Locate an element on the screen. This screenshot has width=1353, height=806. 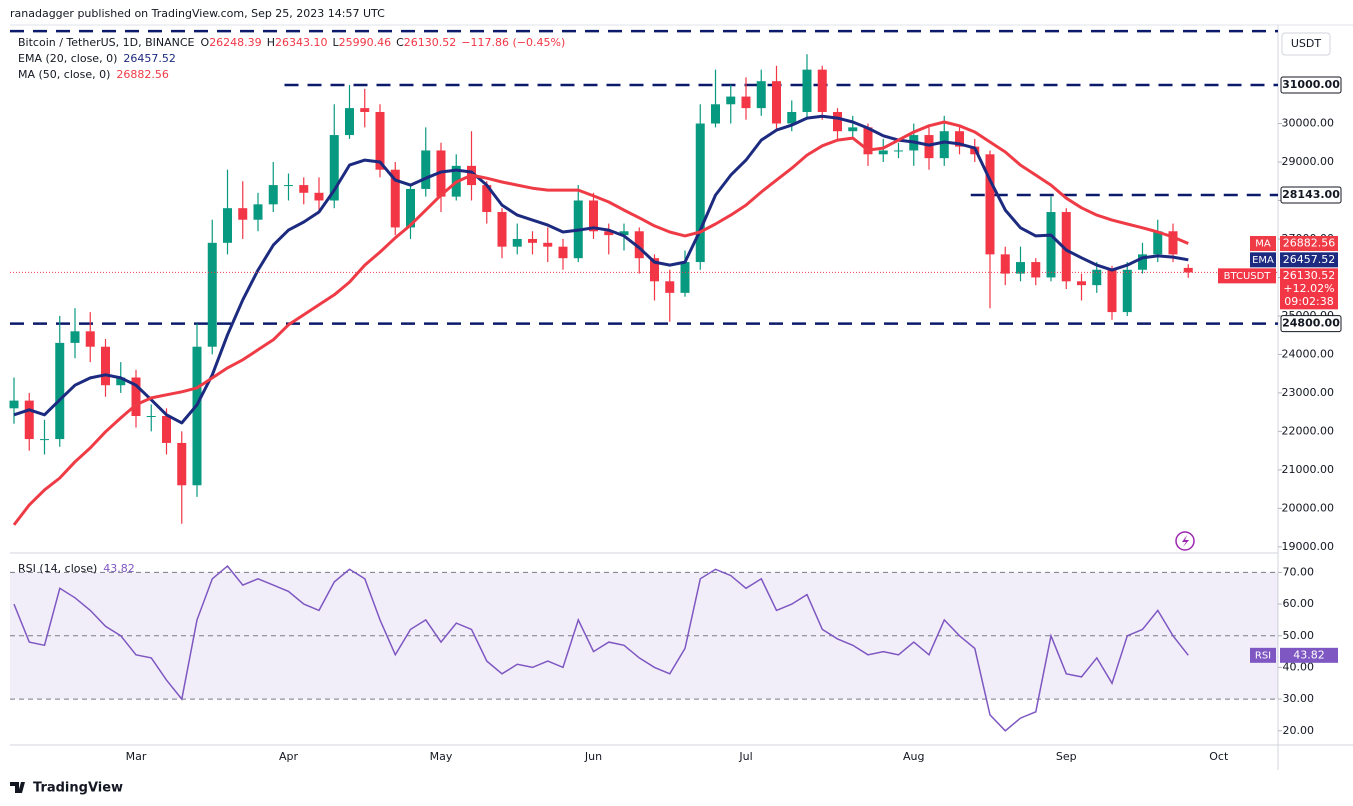
last-price-note: +12.02% is located at coordinates (1308, 288).